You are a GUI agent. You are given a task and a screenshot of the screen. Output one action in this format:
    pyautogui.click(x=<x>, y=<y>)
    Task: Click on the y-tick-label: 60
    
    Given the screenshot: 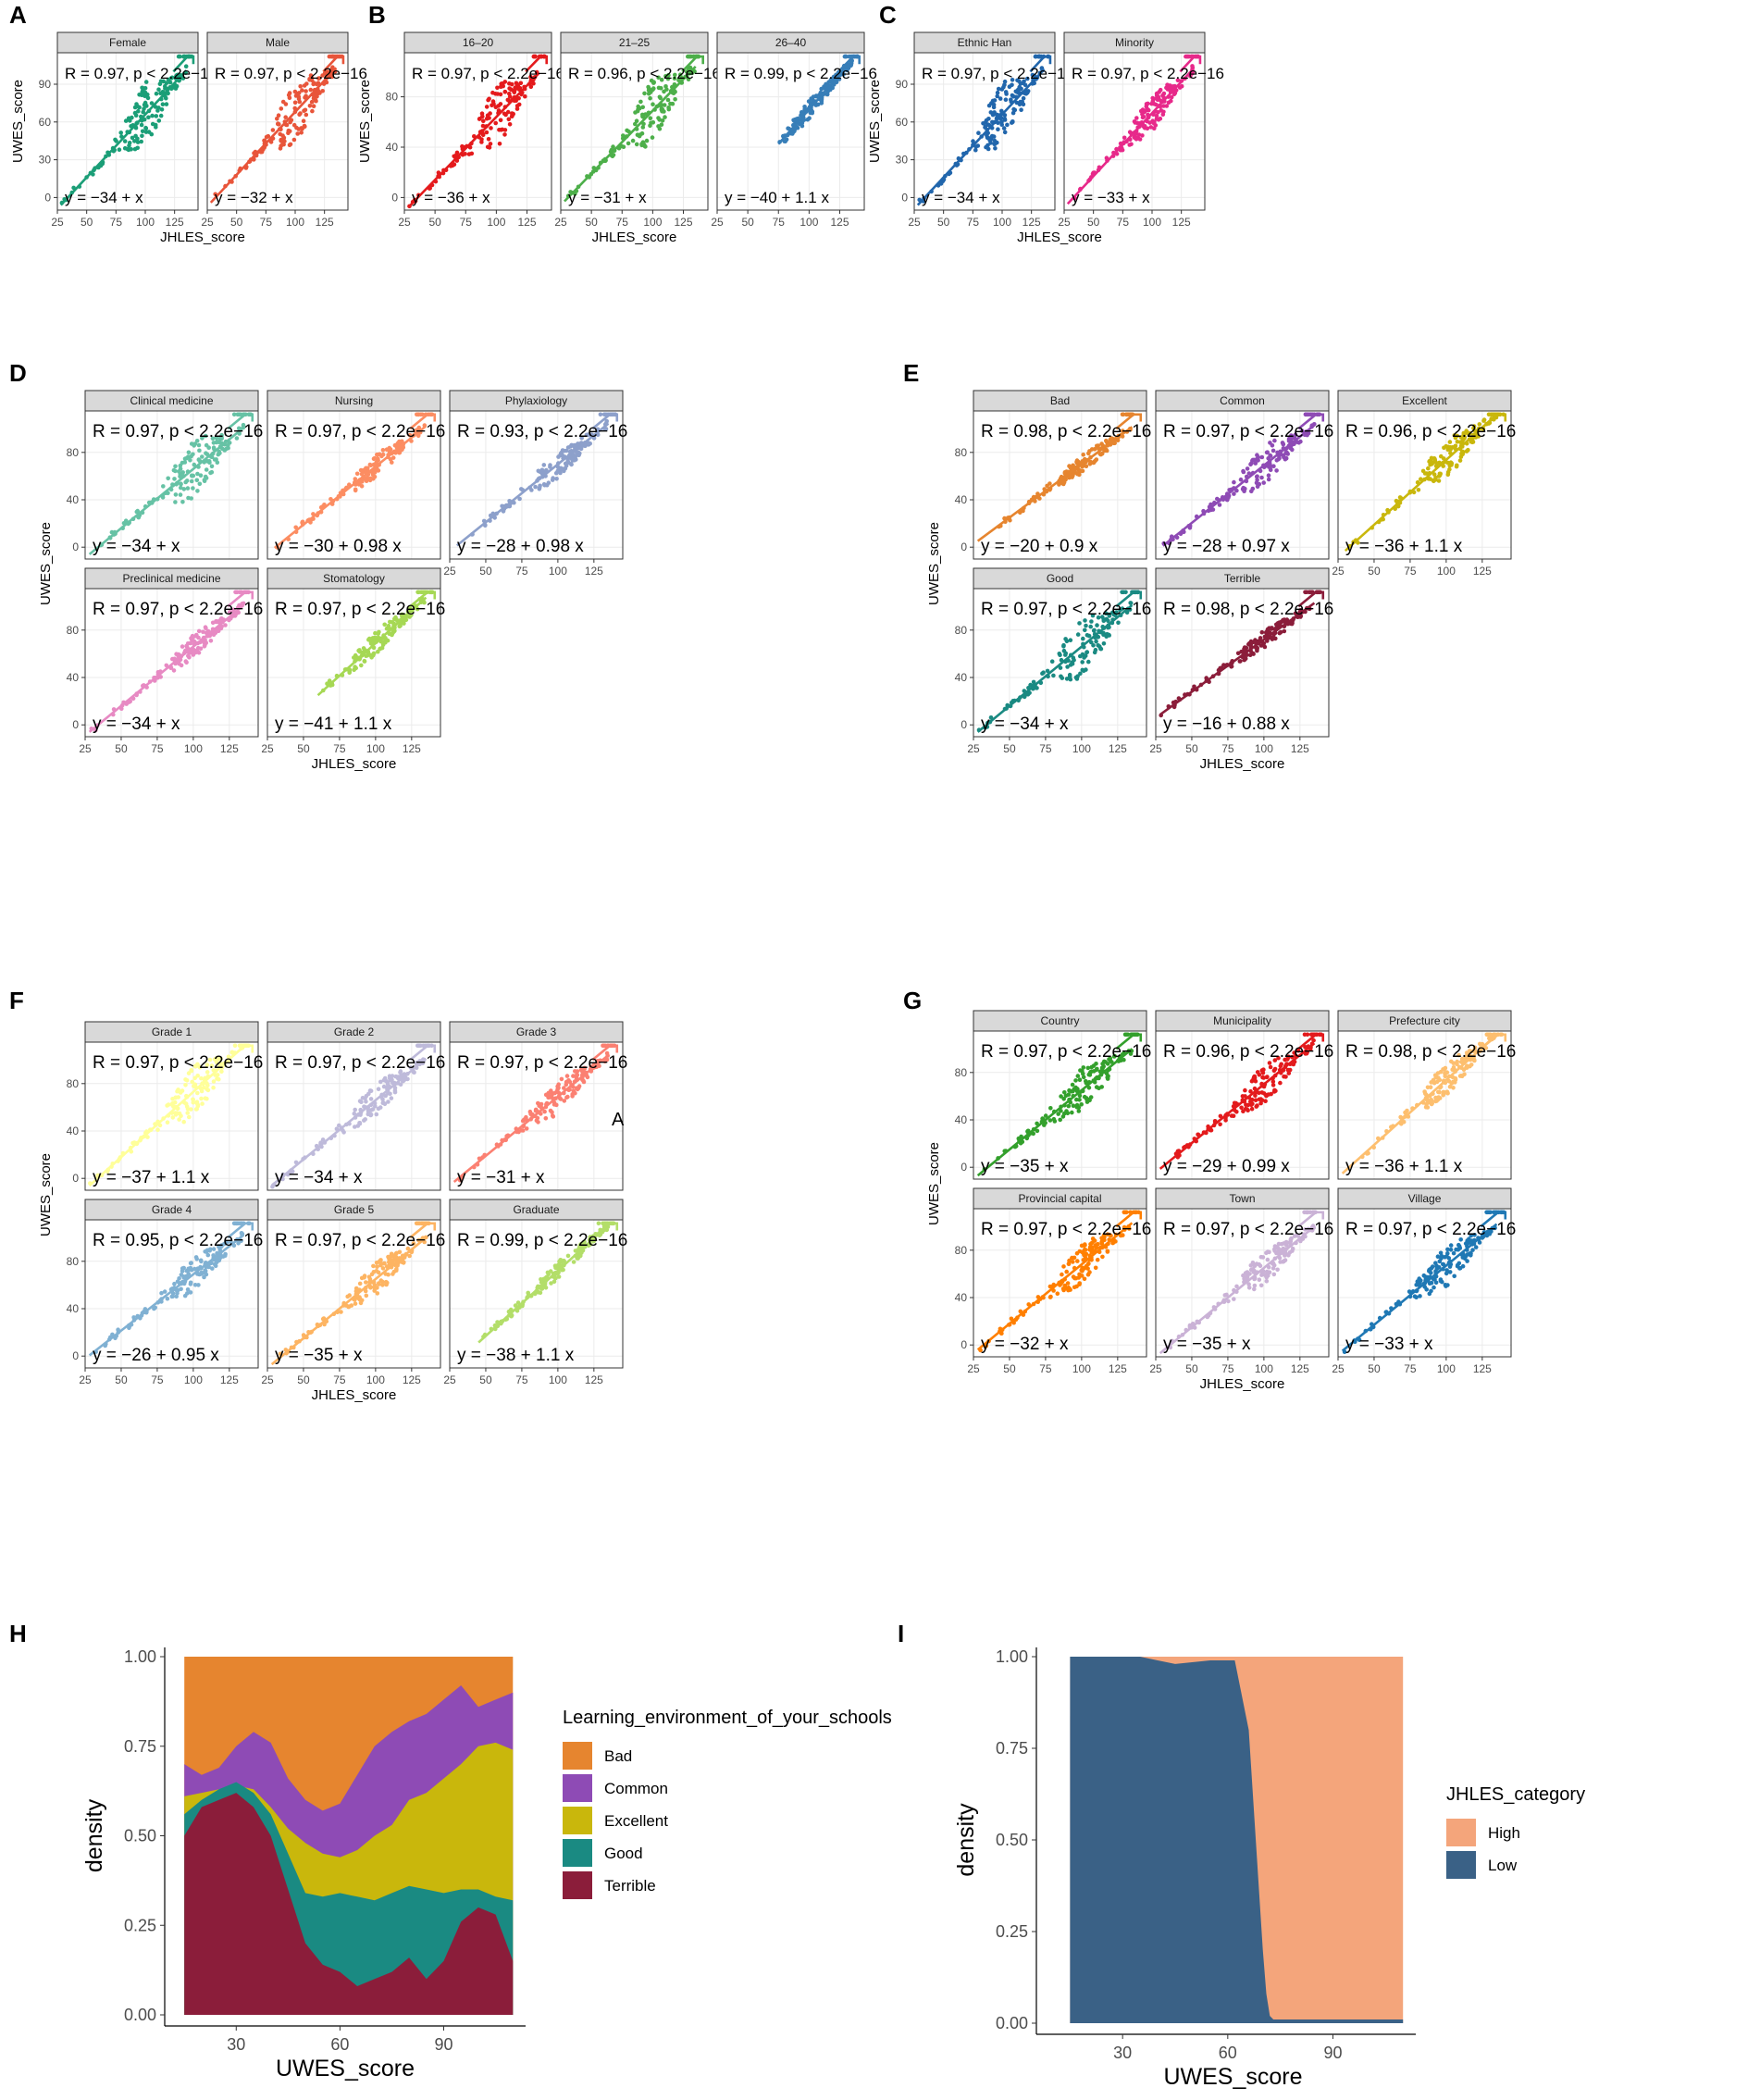 What is the action you would take?
    pyautogui.click(x=45, y=122)
    